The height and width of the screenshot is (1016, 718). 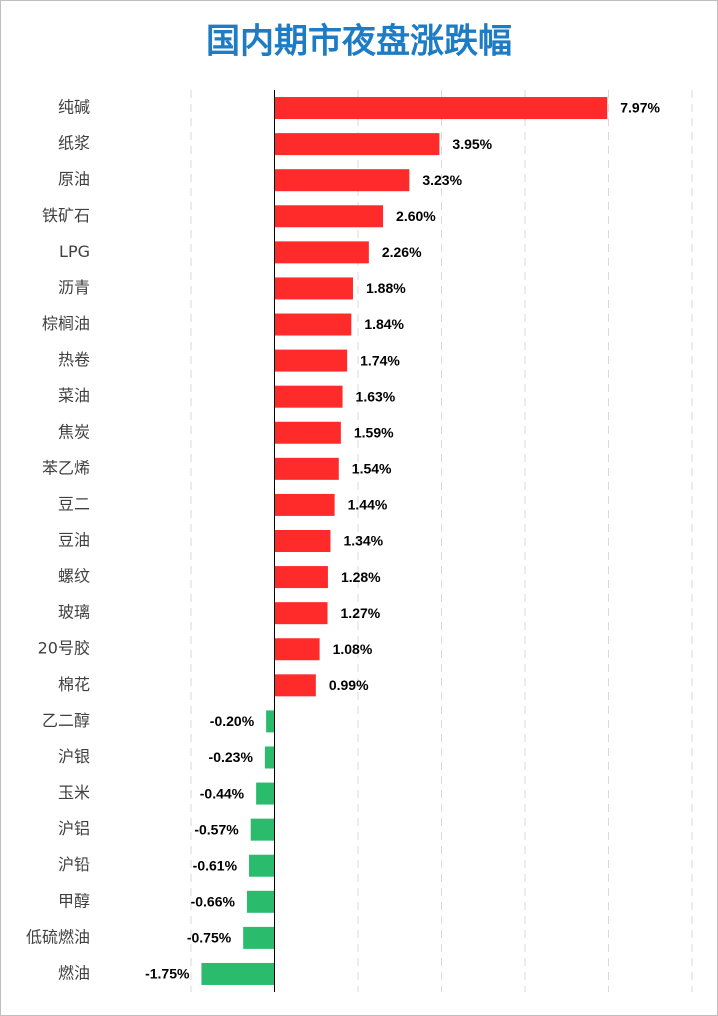 What do you see at coordinates (74, 612) in the screenshot?
I see `y-tick-label: 玻璃` at bounding box center [74, 612].